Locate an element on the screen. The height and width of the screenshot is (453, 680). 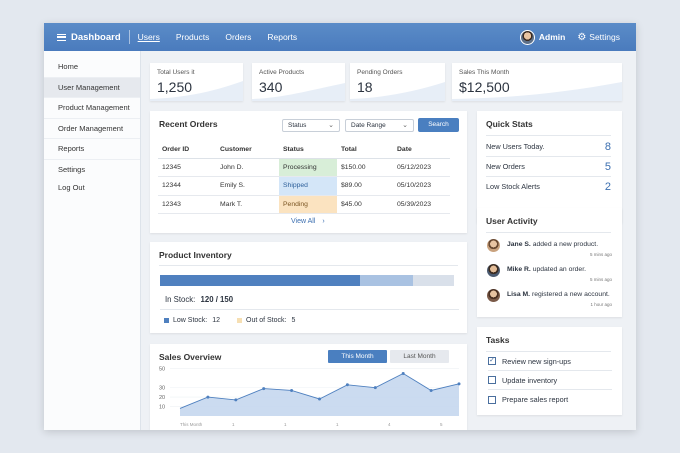
date-range-label: Date Range is located at coordinates (368, 125).